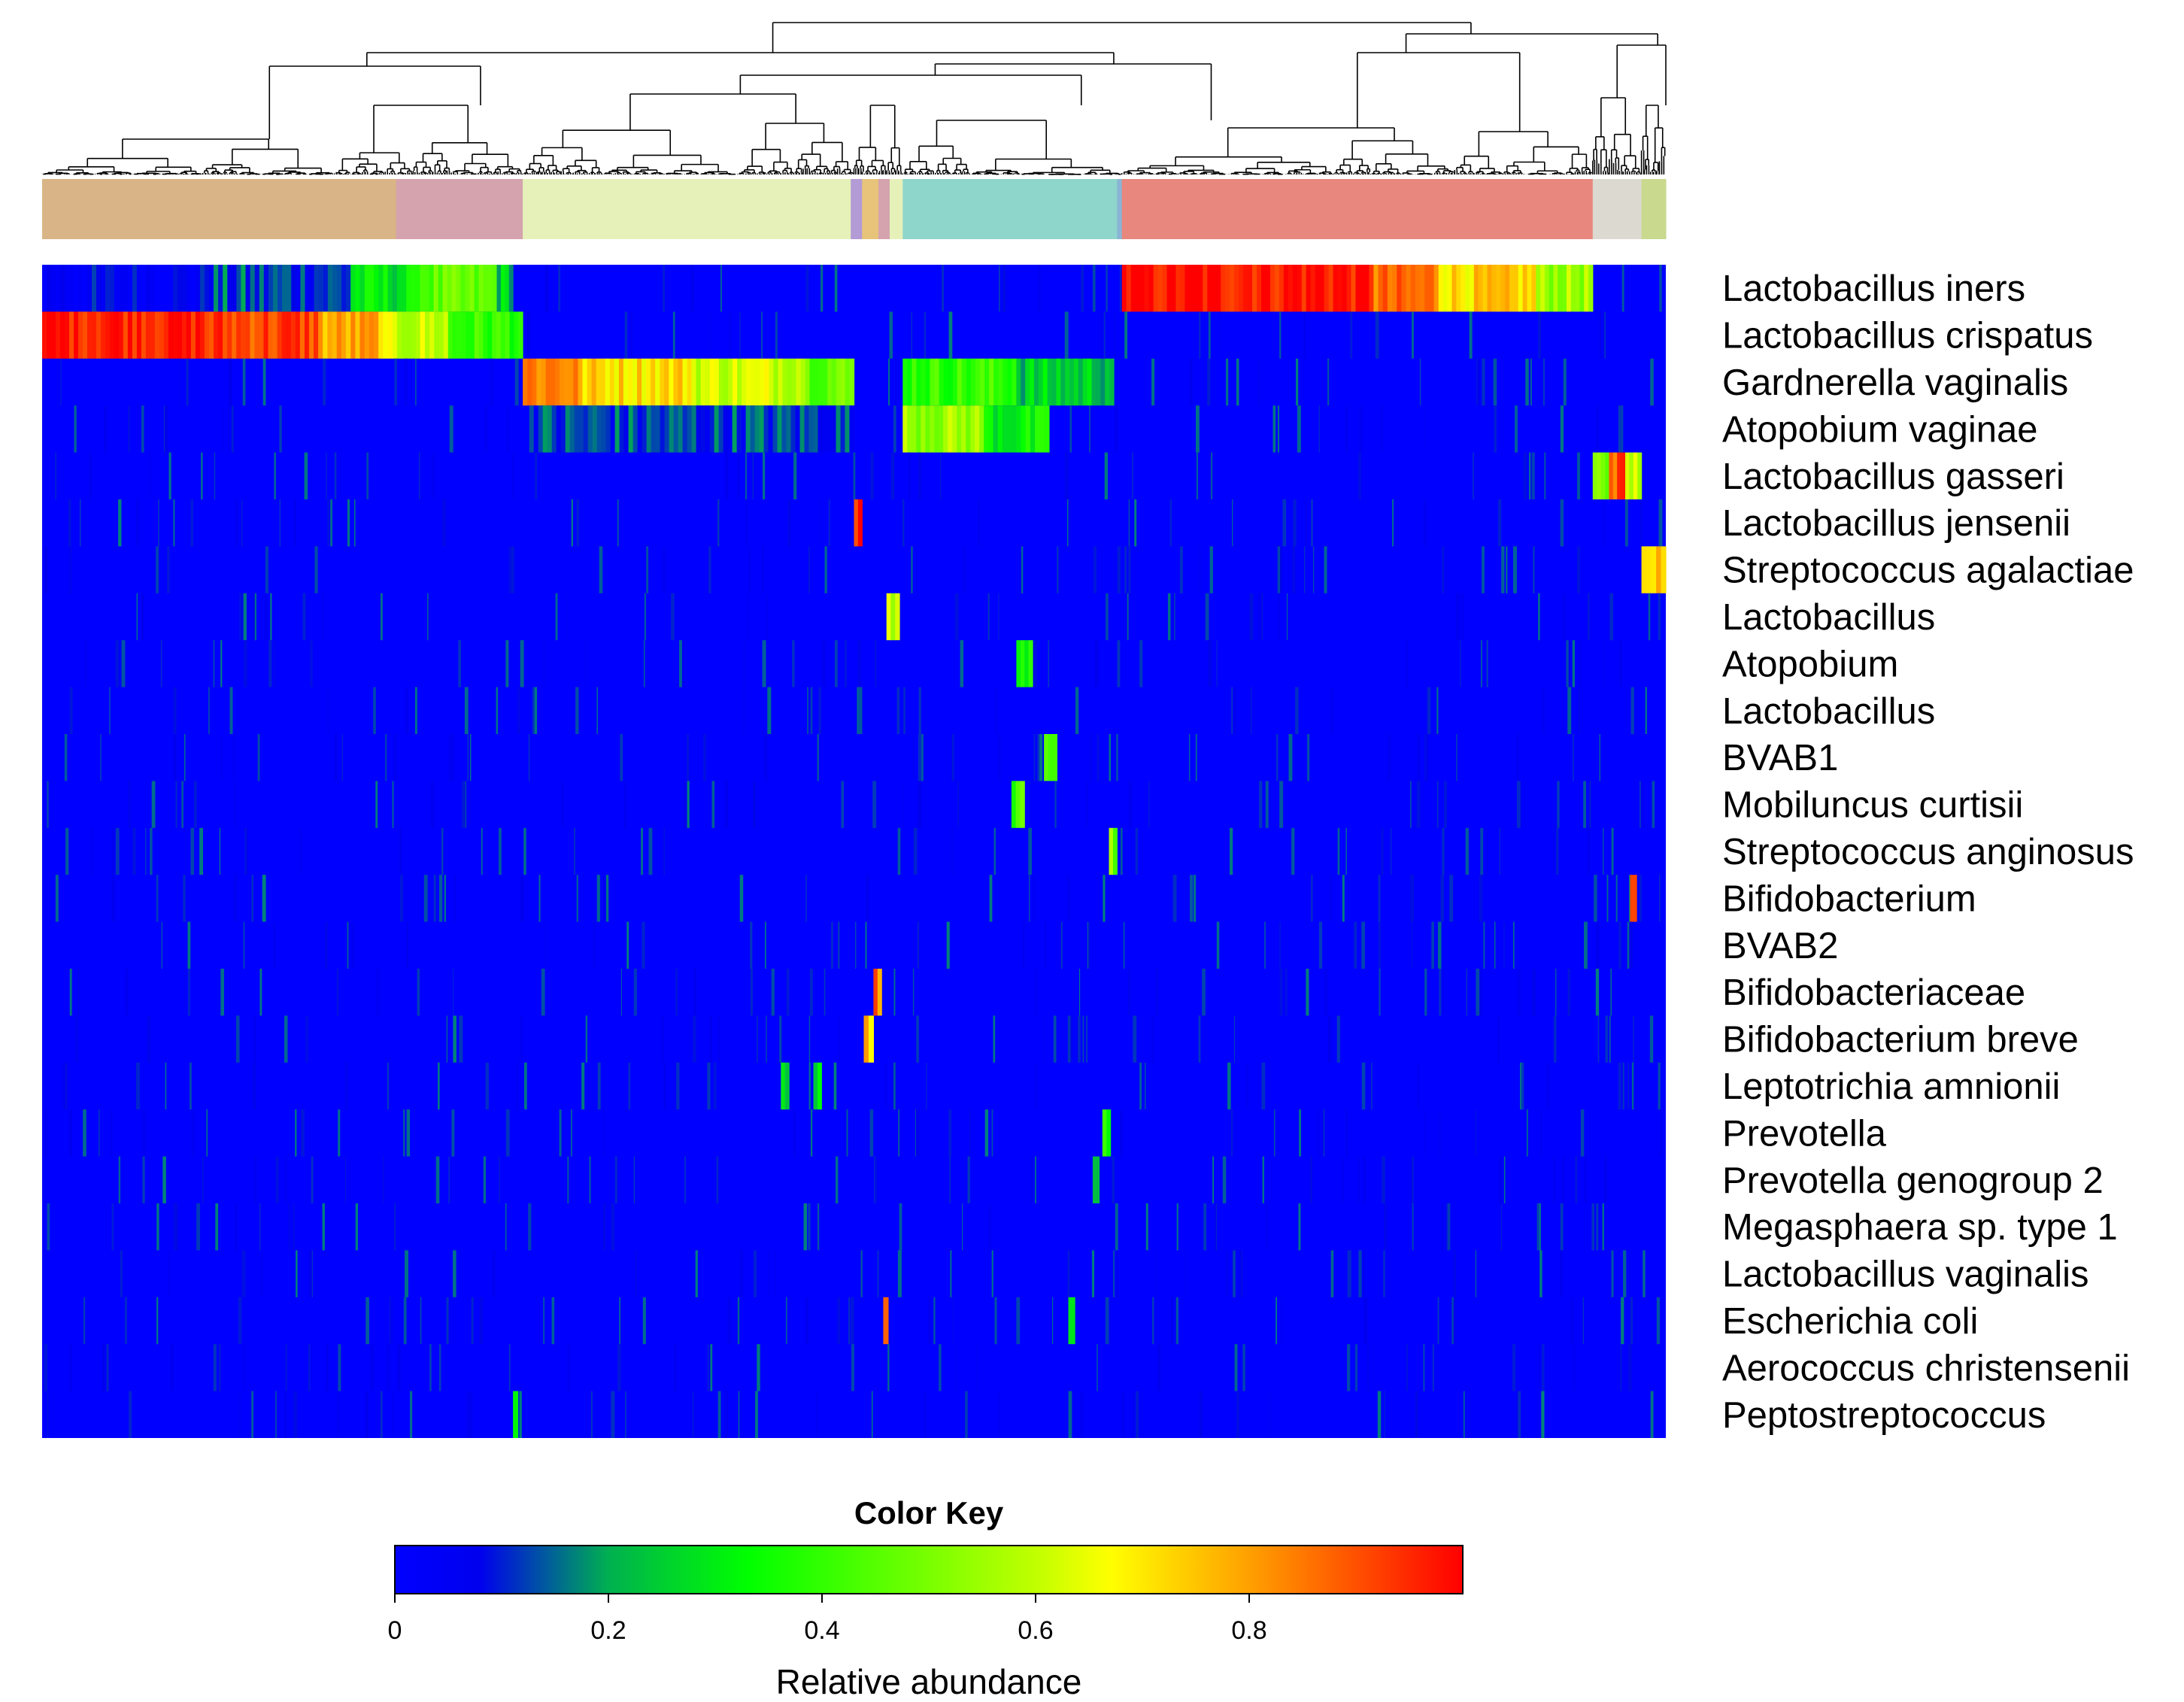 The width and height of the screenshot is (2184, 1702). I want to click on row-label: Lactobacillus crispatus, so click(1907, 336).